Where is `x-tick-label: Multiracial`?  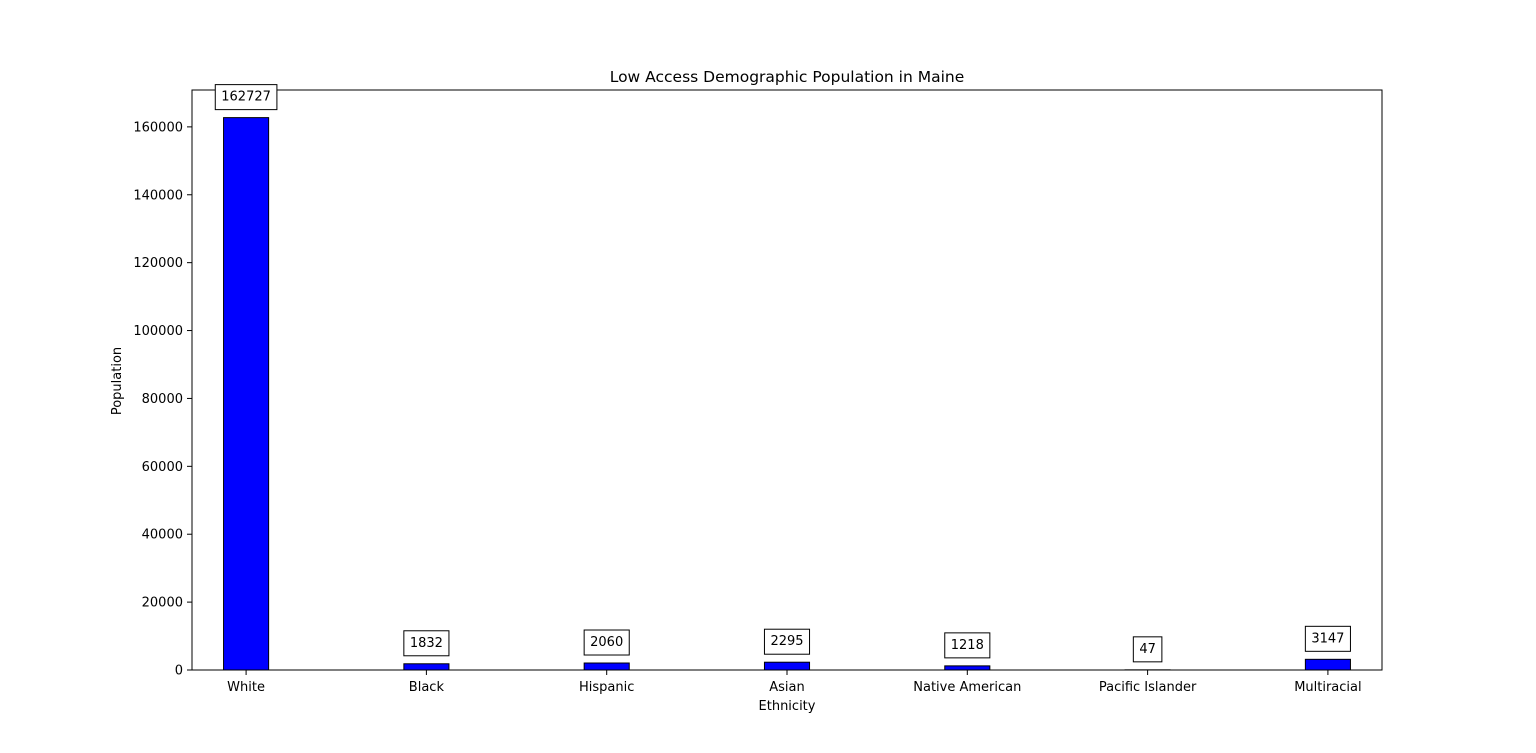
x-tick-label: Multiracial is located at coordinates (1327, 687).